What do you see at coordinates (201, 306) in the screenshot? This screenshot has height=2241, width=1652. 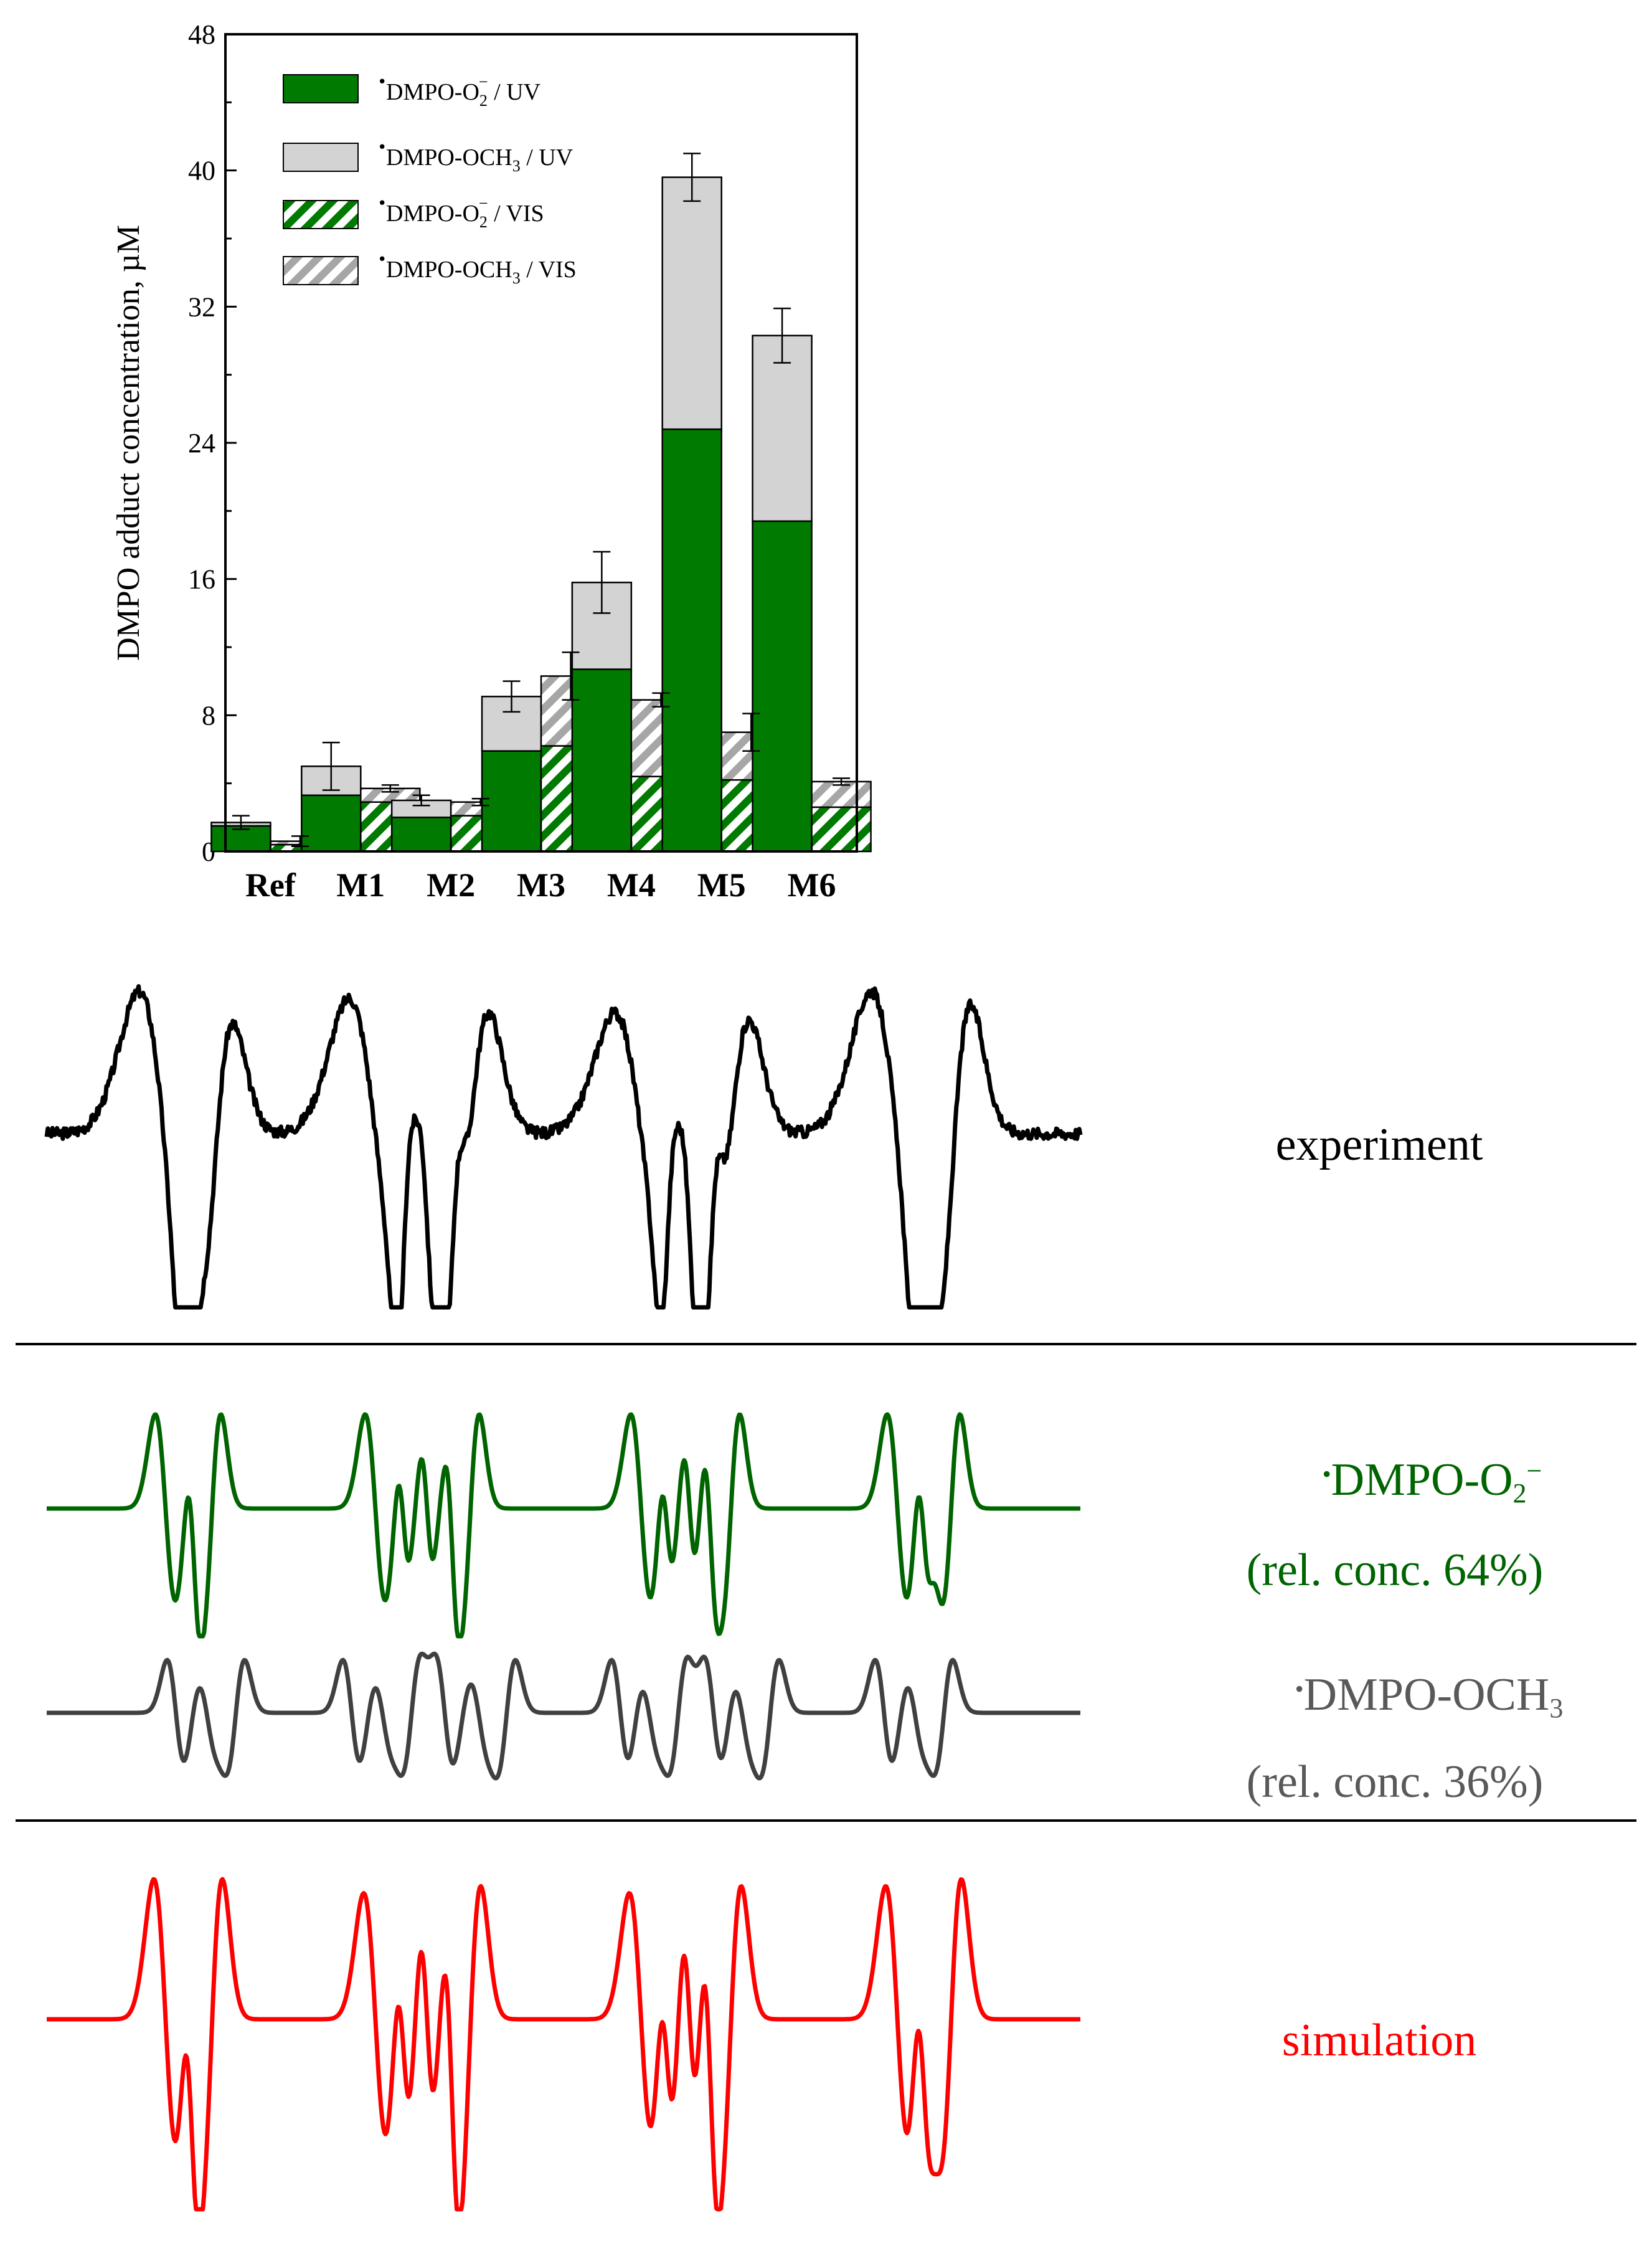 I see `y-tick-label: 32` at bounding box center [201, 306].